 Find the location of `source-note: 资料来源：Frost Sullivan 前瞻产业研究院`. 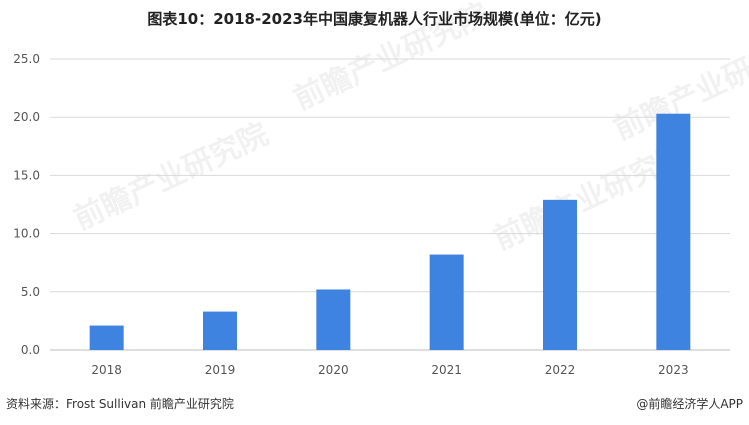

source-note: 资料来源：Frost Sullivan 前瞻产业研究院 is located at coordinates (120, 404).